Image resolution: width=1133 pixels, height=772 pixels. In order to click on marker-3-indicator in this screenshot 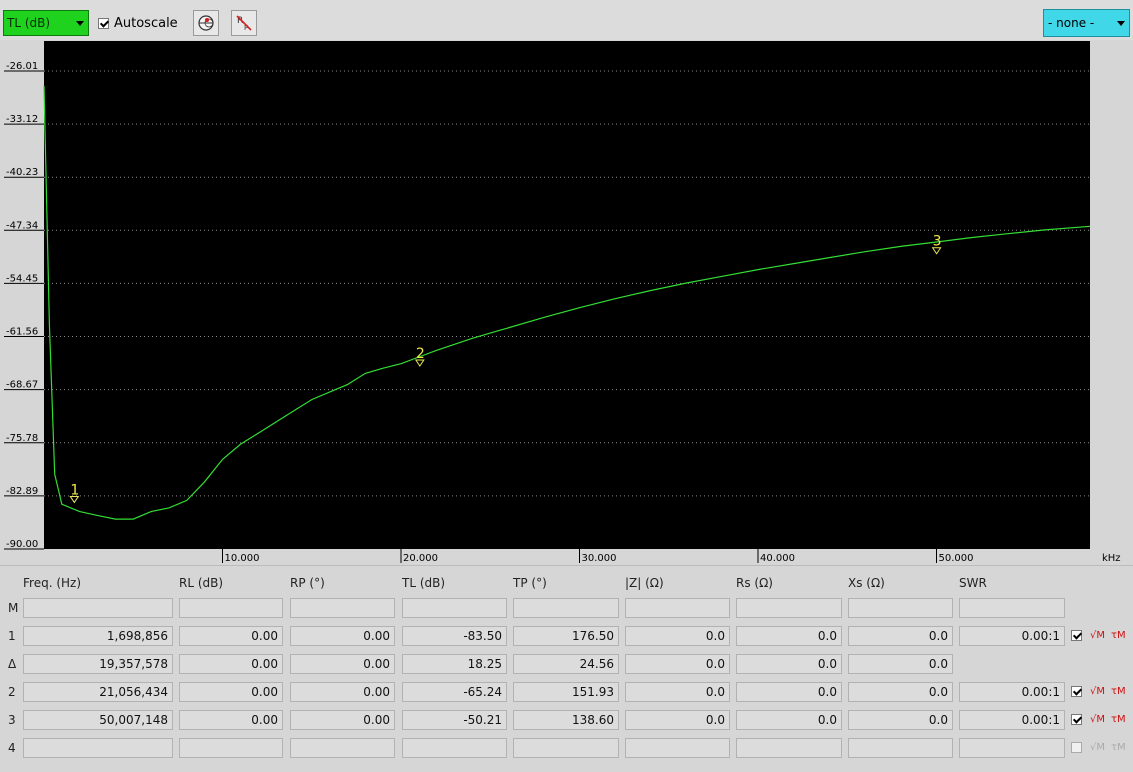, I will do `click(936, 251)`.